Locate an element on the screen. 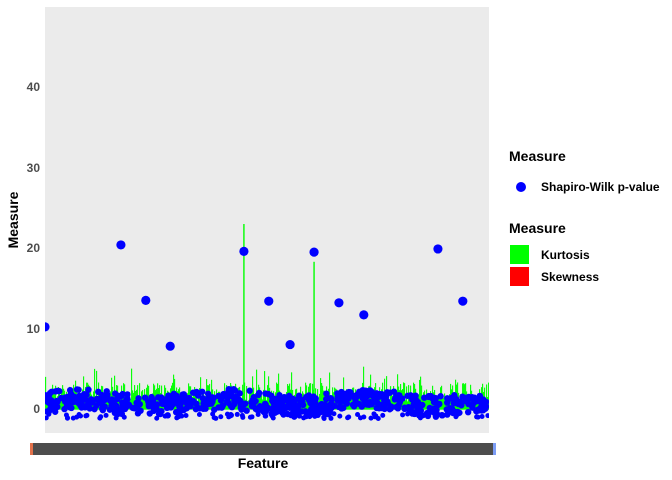 The height and width of the screenshot is (480, 672). y-tick-label: 40 is located at coordinates (33, 87).